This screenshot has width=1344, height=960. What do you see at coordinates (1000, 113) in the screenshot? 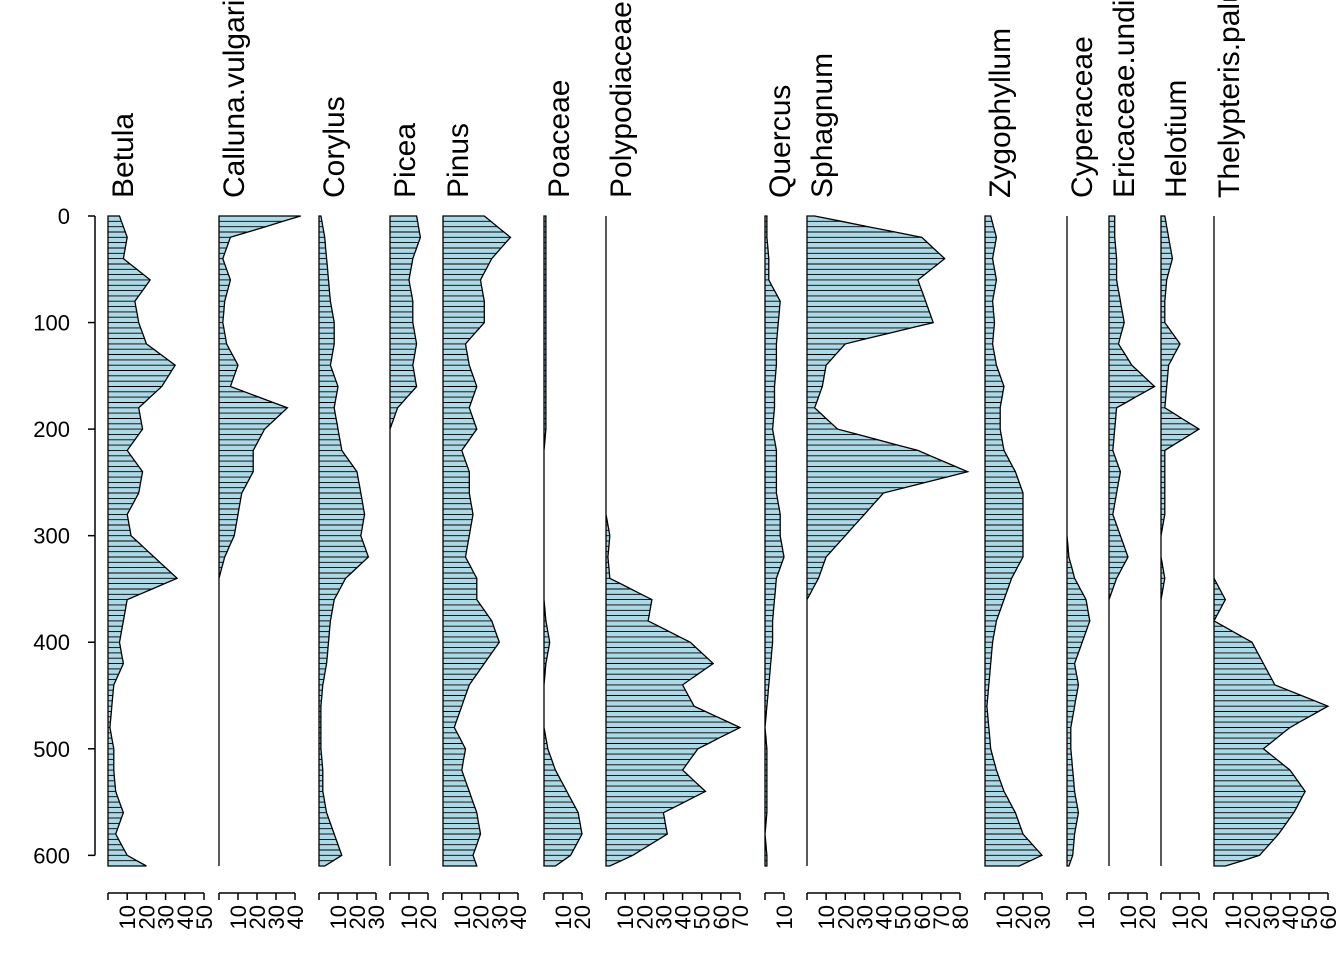
I see `taxon-name: Zygophyllum` at bounding box center [1000, 113].